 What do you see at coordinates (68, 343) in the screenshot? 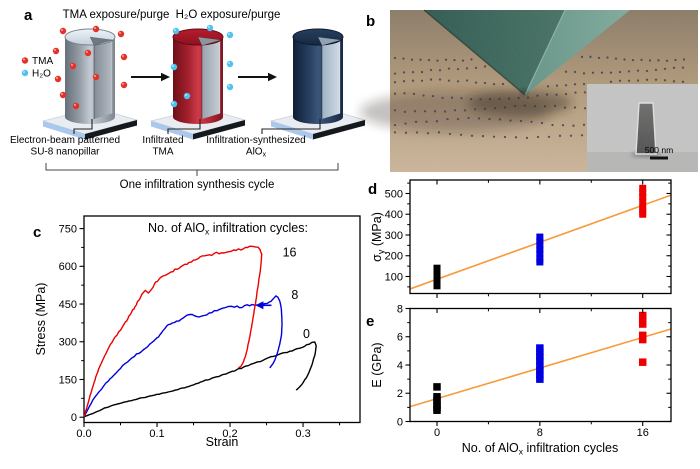
I see `svg-text: 300` at bounding box center [68, 343].